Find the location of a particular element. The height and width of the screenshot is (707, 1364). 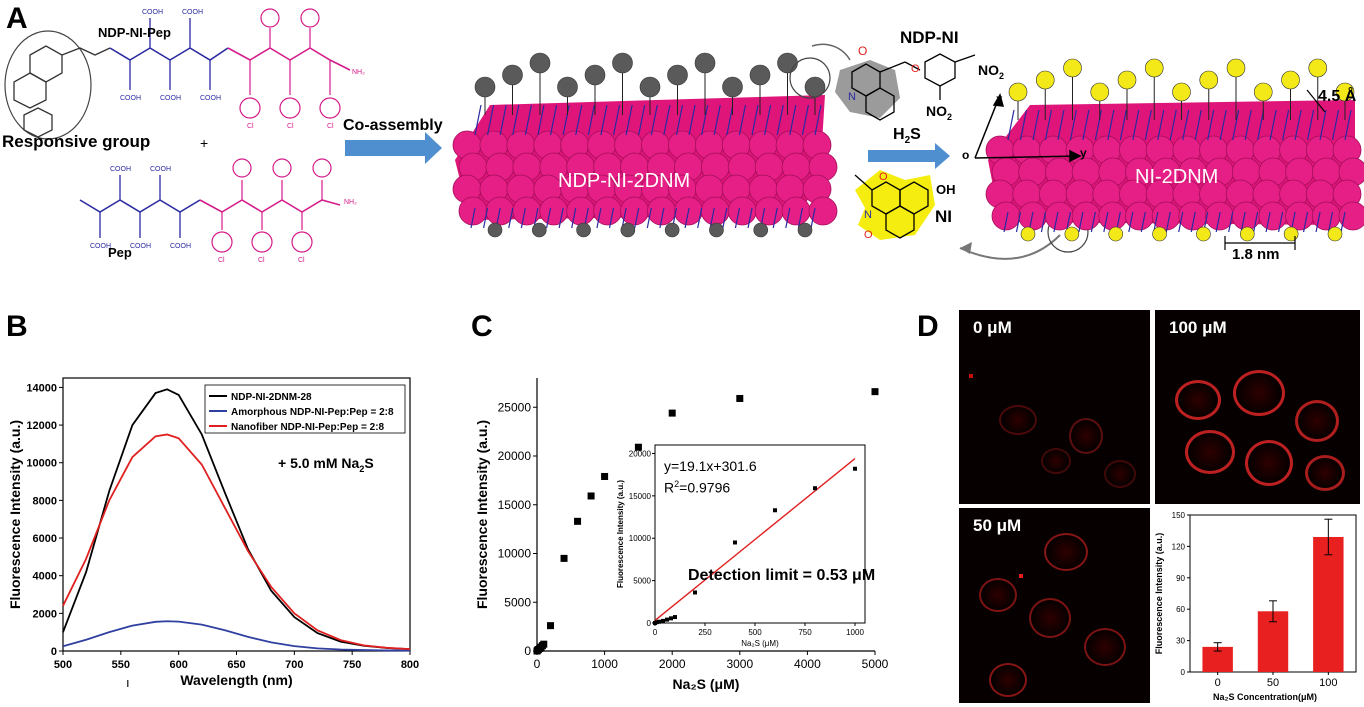

chart-c-ytick-label: 0 is located at coordinates (527, 651).